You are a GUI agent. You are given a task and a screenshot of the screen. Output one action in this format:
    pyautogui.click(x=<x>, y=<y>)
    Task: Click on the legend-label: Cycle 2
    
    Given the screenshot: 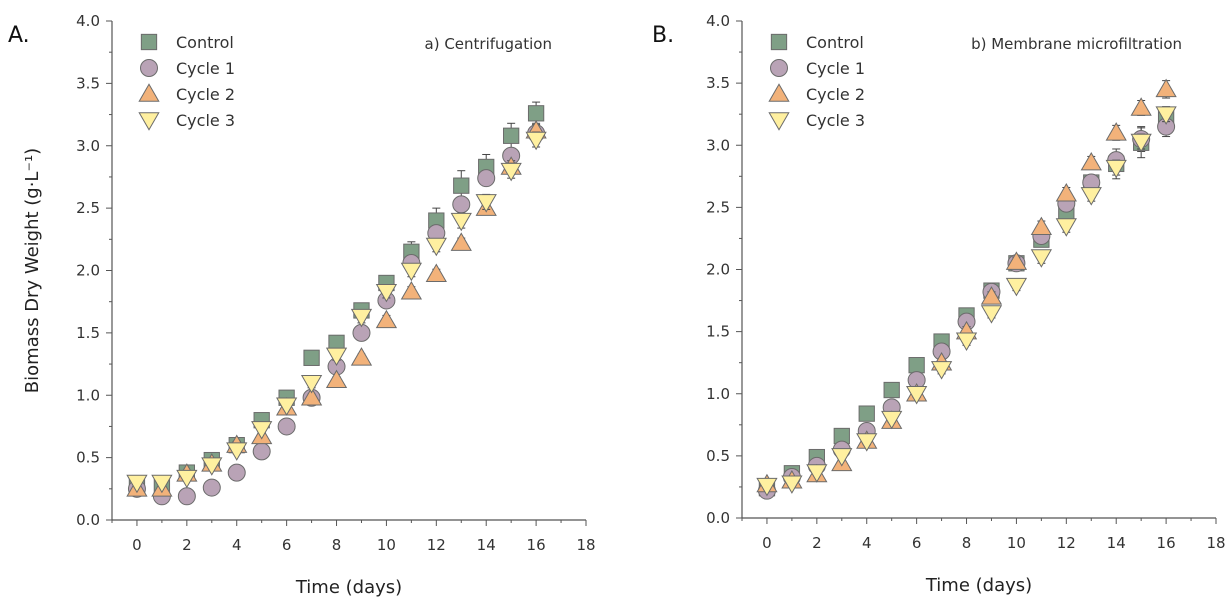 What is the action you would take?
    pyautogui.click(x=205, y=94)
    